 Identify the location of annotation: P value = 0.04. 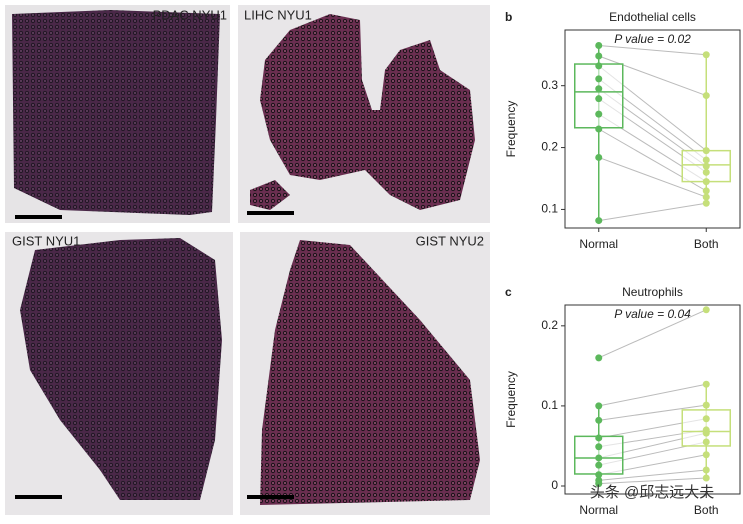
(652, 314).